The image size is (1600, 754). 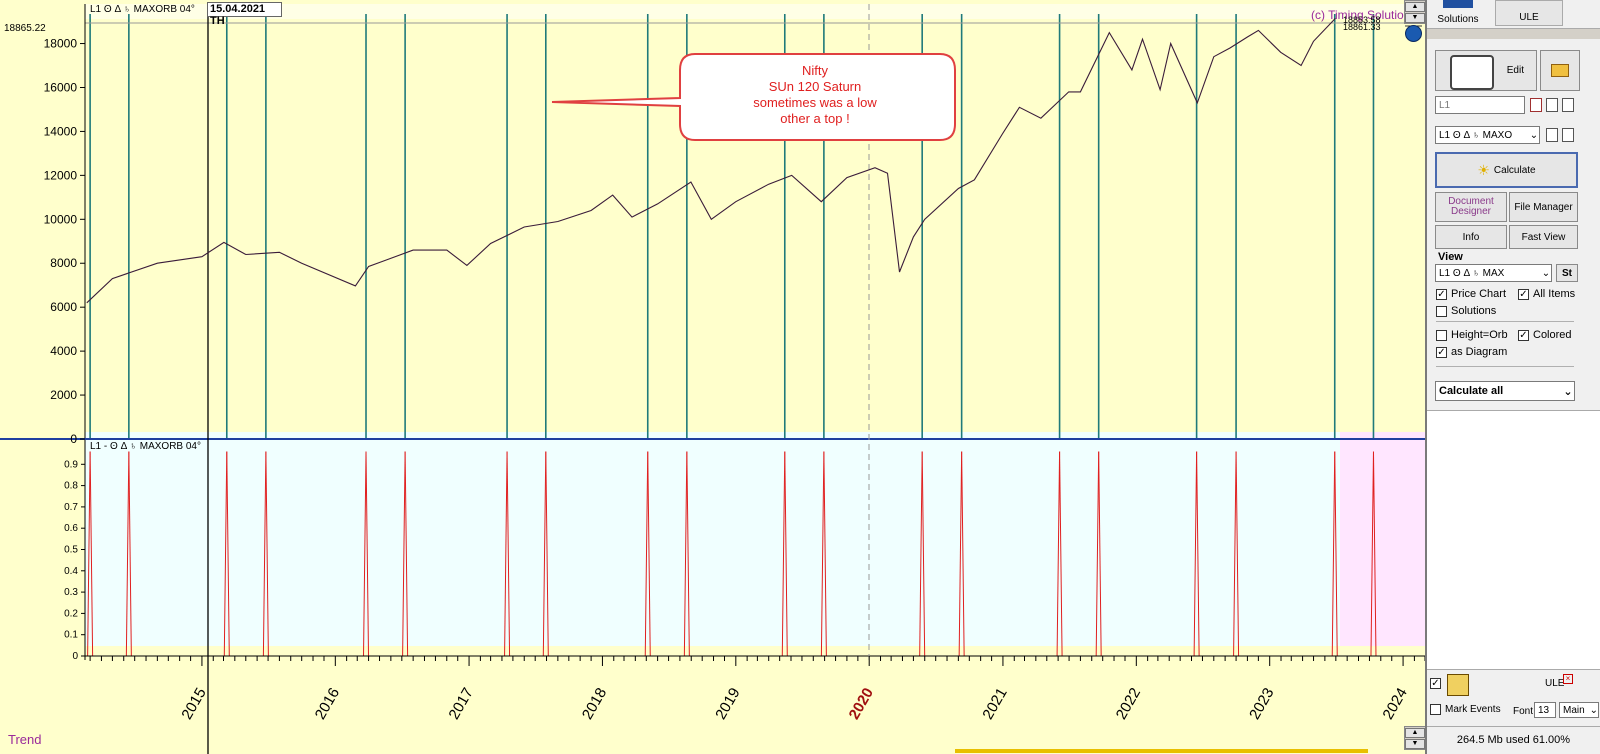 What do you see at coordinates (1441, 352) in the screenshot?
I see `as-diagram-check: ✓` at bounding box center [1441, 352].